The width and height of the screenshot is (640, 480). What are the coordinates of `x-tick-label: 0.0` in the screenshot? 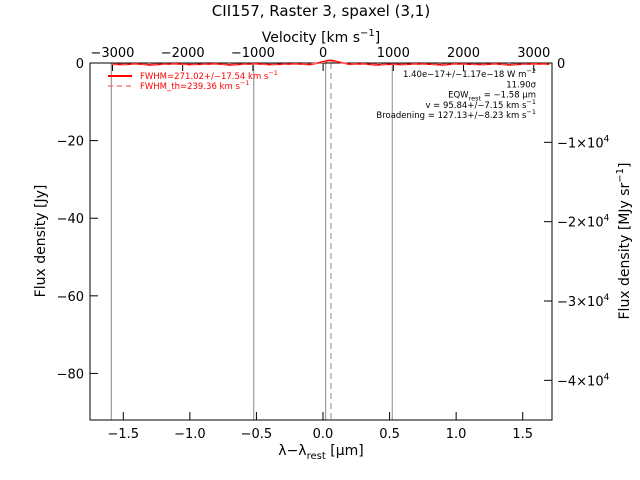 It's located at (323, 434).